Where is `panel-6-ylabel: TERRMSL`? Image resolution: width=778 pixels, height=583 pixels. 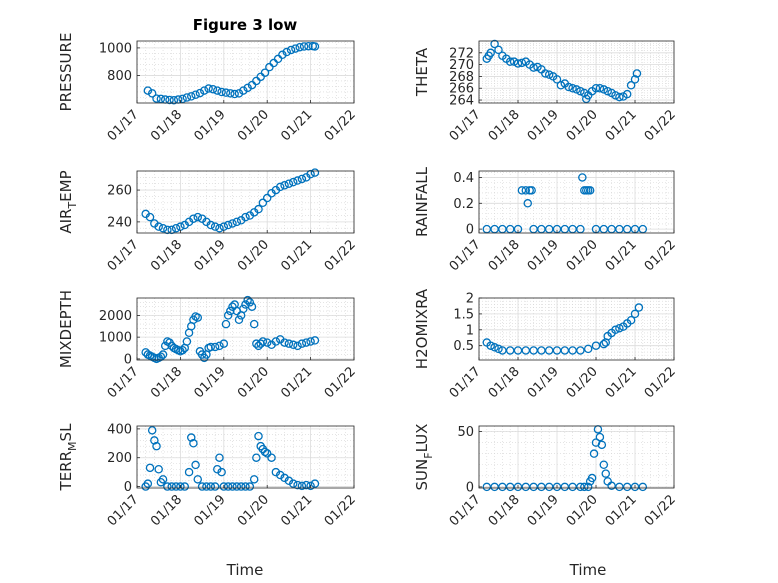 panel-6-ylabel: TERRMSL is located at coordinates (68, 457).